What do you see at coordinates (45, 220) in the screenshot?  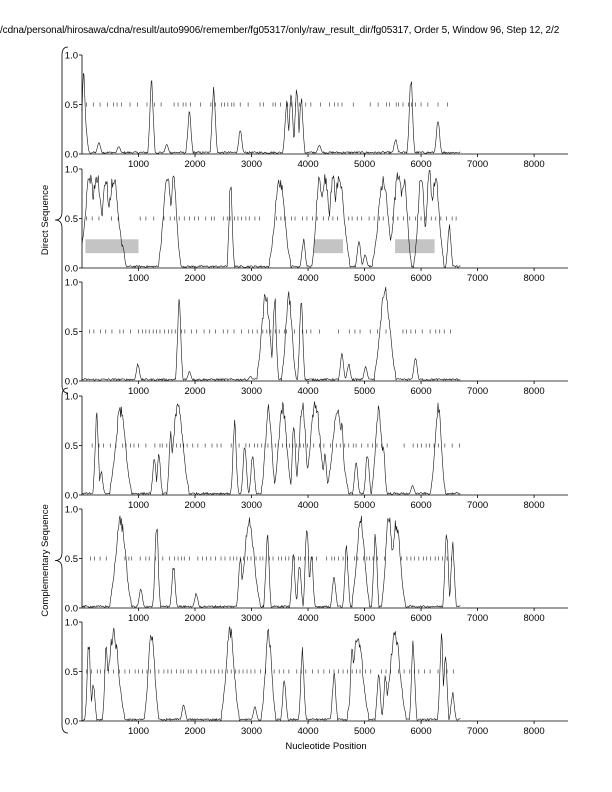 I see `group-label: Direct Sequence` at bounding box center [45, 220].